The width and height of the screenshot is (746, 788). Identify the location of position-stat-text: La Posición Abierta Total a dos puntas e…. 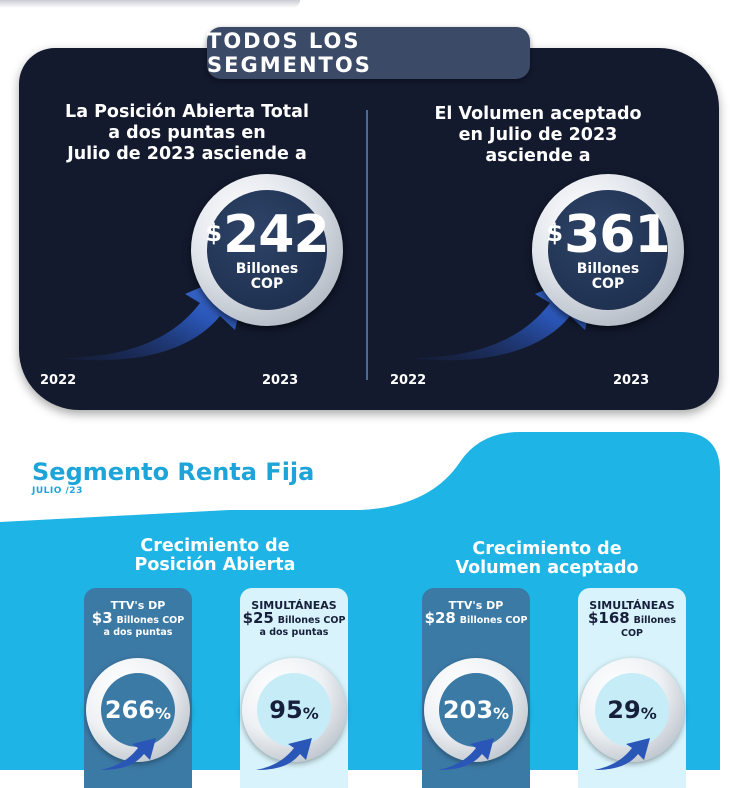
(187, 133).